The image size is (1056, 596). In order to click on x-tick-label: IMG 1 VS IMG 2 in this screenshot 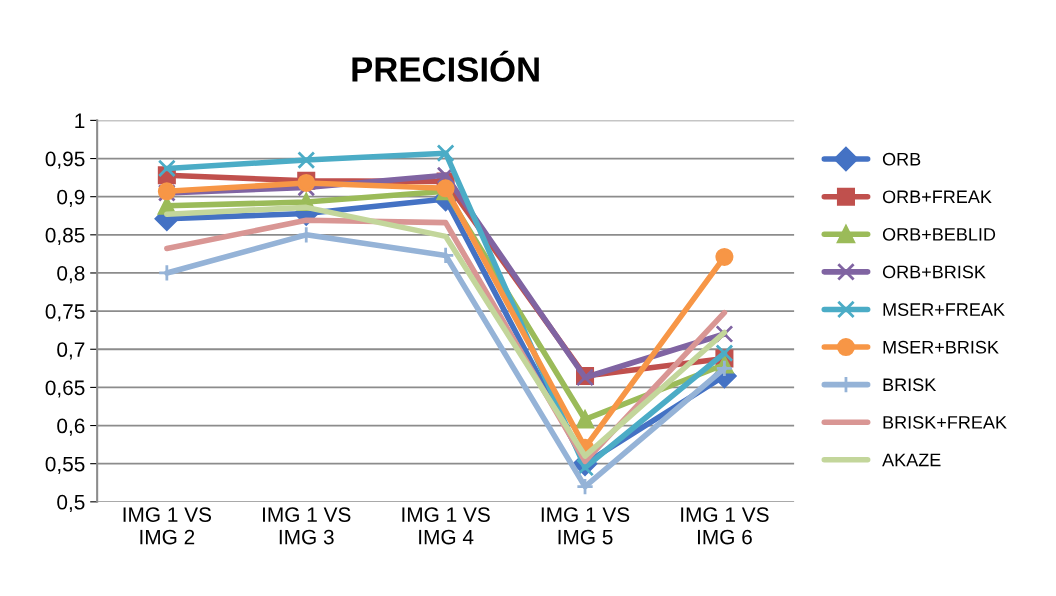, I will do `click(167, 526)`.